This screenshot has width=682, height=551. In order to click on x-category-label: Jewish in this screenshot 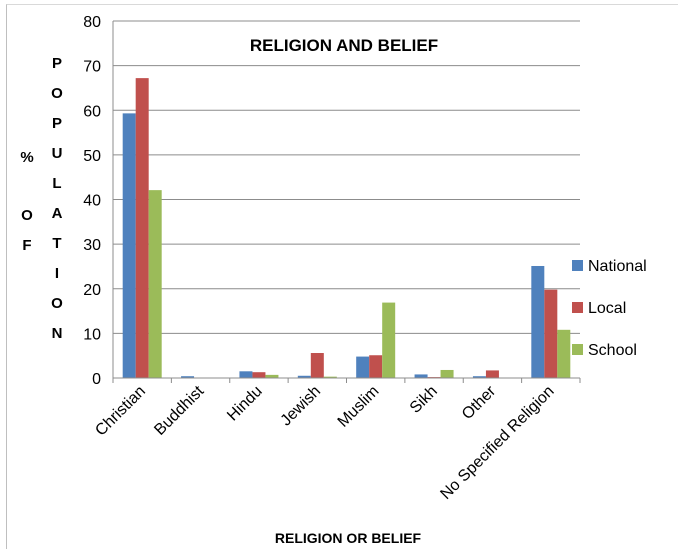, I will do `click(301, 406)`.